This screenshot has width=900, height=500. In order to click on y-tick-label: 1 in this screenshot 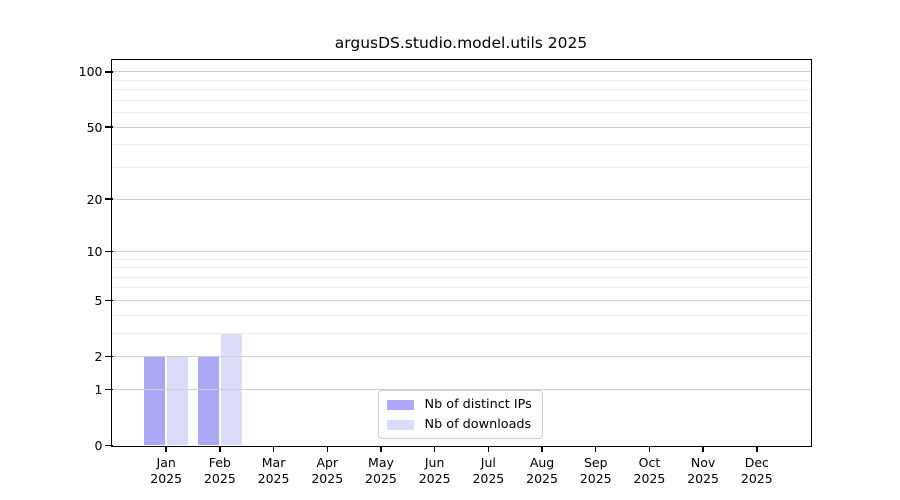, I will do `click(98, 389)`.